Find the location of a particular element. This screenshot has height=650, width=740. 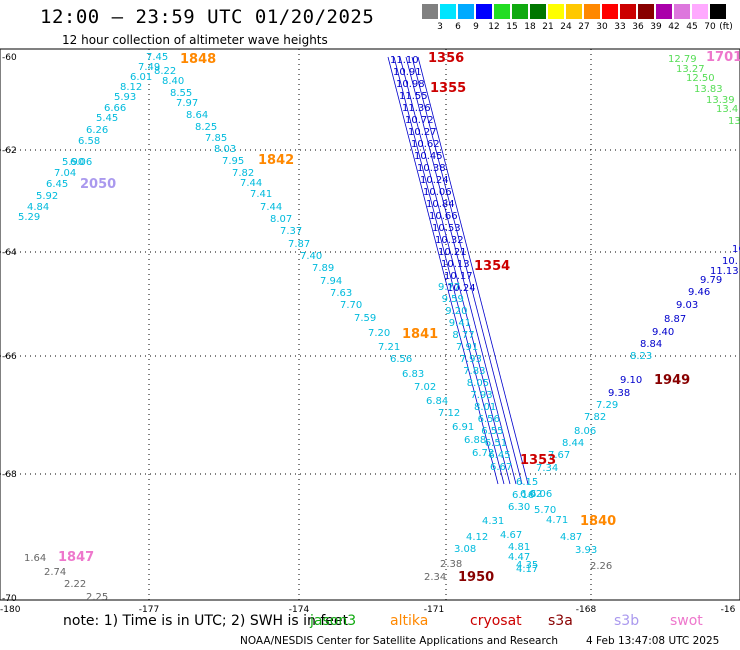

jason3-swh-label: 11.55 is located at coordinates (413, 96).